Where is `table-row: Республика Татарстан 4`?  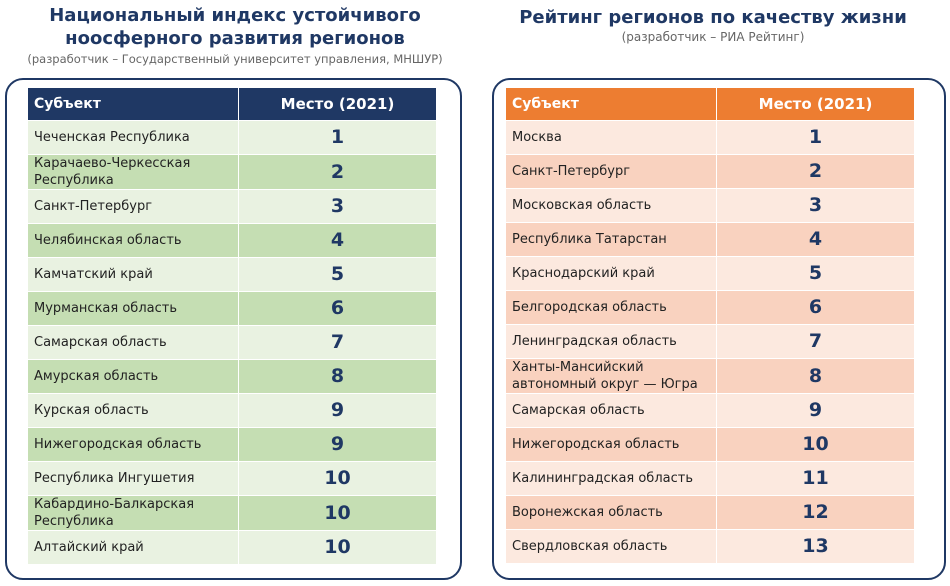 table-row: Республика Татарстан 4 is located at coordinates (710, 239).